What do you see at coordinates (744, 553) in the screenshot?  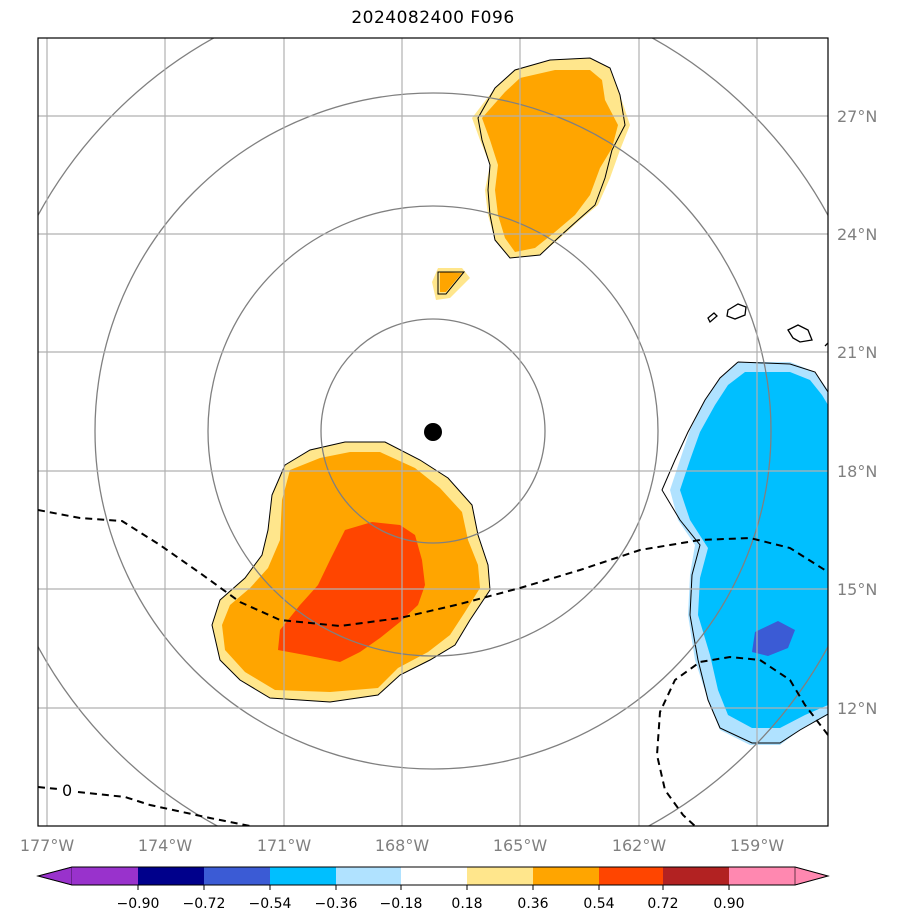 I see `negative-anomaly-east` at bounding box center [744, 553].